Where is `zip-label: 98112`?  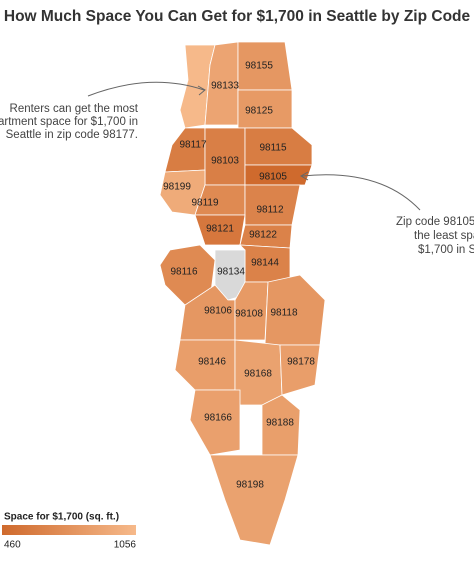
zip-label: 98112 is located at coordinates (270, 210).